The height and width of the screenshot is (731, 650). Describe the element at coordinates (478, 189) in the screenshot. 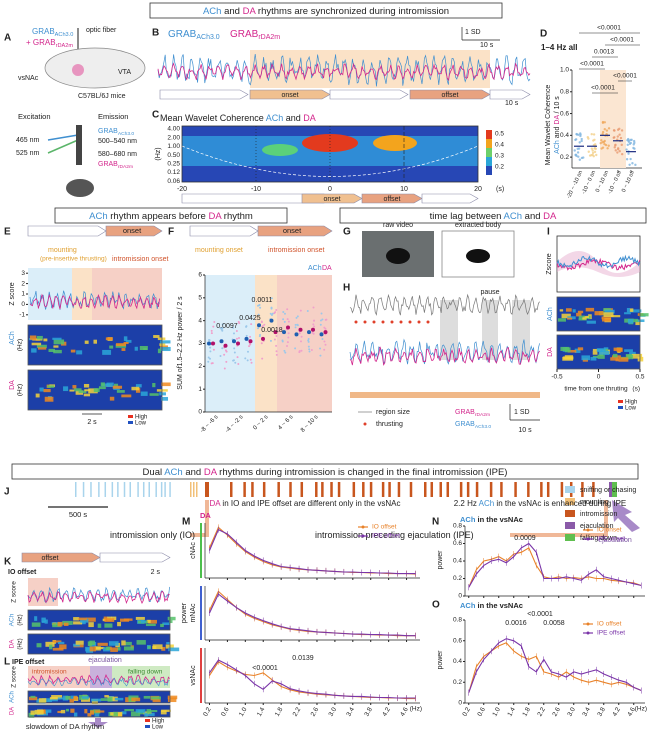

I see `label: 20` at that location.